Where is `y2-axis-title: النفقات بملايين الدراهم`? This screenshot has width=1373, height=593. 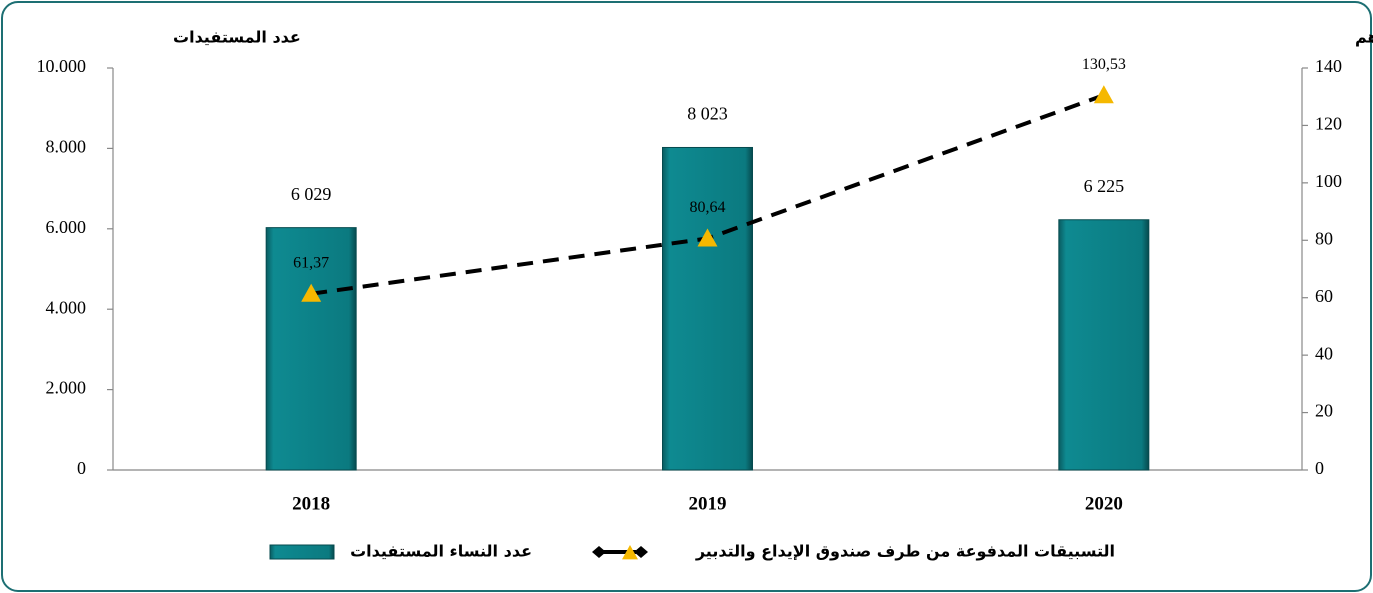
y2-axis-title: النفقات بملايين الدراهم is located at coordinates (1364, 37).